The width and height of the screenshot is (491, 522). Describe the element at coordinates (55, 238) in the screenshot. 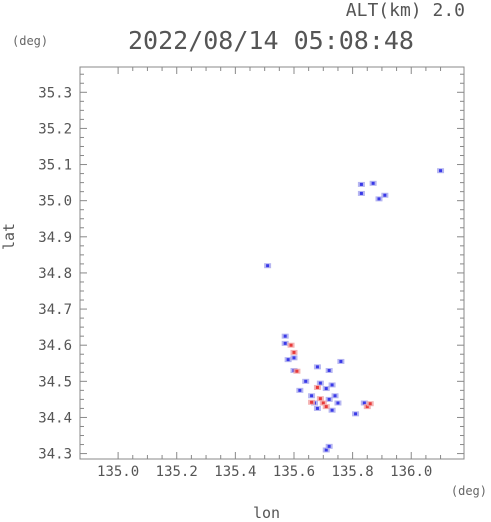

I see `y-tick-label: 34.9` at that location.